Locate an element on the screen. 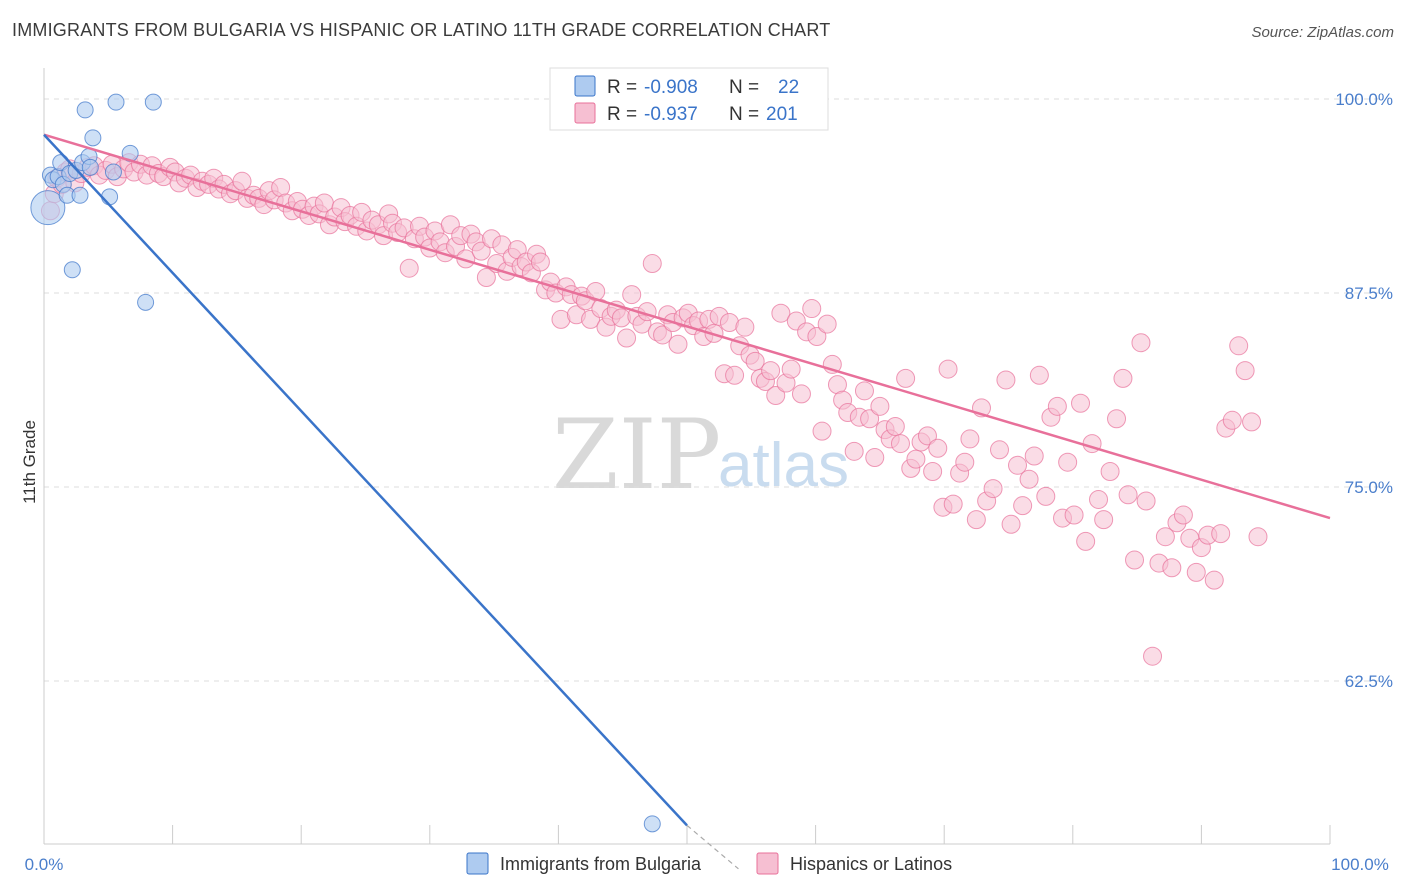 This screenshot has width=1406, height=892. bottom-legend-swatch-pink is located at coordinates (767, 863).